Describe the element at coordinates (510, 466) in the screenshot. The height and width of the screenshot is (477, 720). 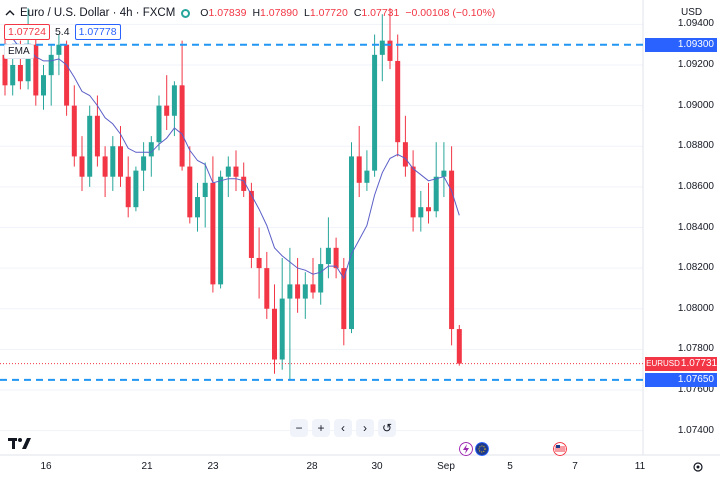
I see `time-tick-label: 5` at that location.